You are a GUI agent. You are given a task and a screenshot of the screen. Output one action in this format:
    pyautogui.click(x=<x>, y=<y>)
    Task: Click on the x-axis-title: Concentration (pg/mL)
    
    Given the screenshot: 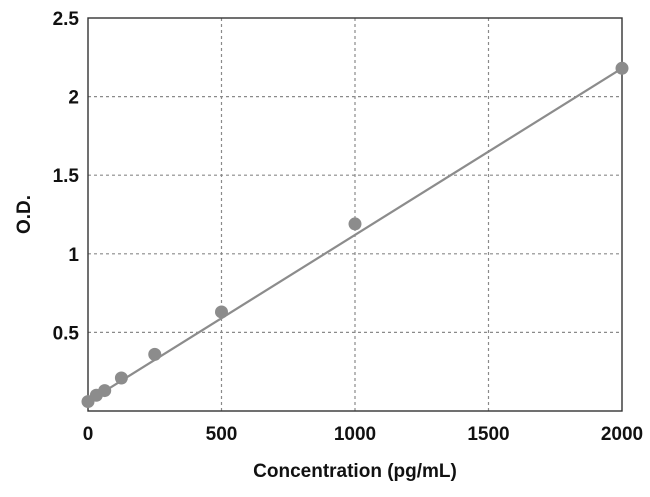 What is the action you would take?
    pyautogui.click(x=355, y=471)
    